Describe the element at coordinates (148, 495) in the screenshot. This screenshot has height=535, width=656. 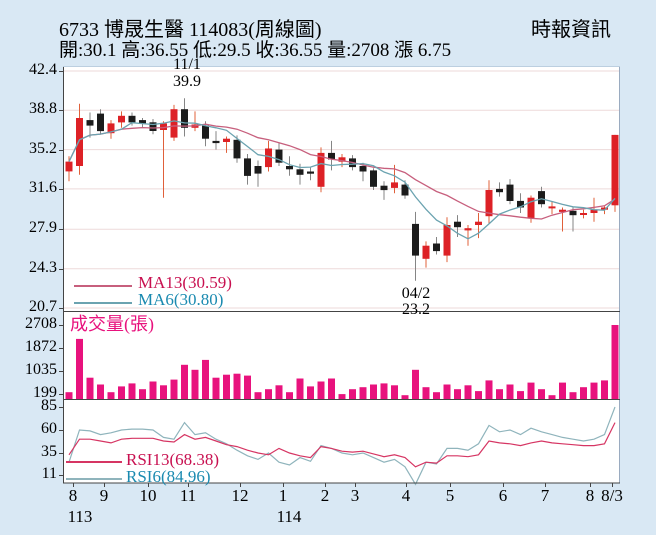
I see `month-axis-label: 10` at that location.